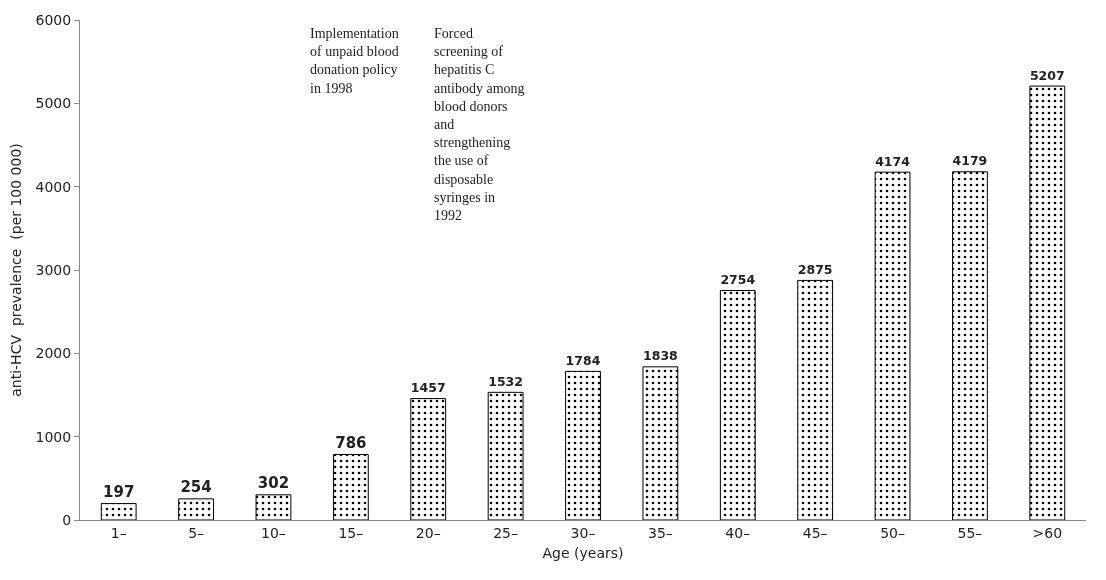 The width and height of the screenshot is (1106, 580). I want to click on x-tick-label: 55–, so click(970, 532).